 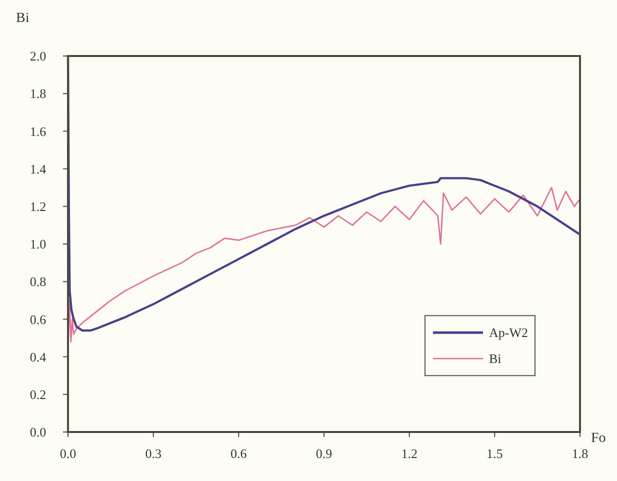 I want to click on y-tick-label: 1.2, so click(x=38, y=206).